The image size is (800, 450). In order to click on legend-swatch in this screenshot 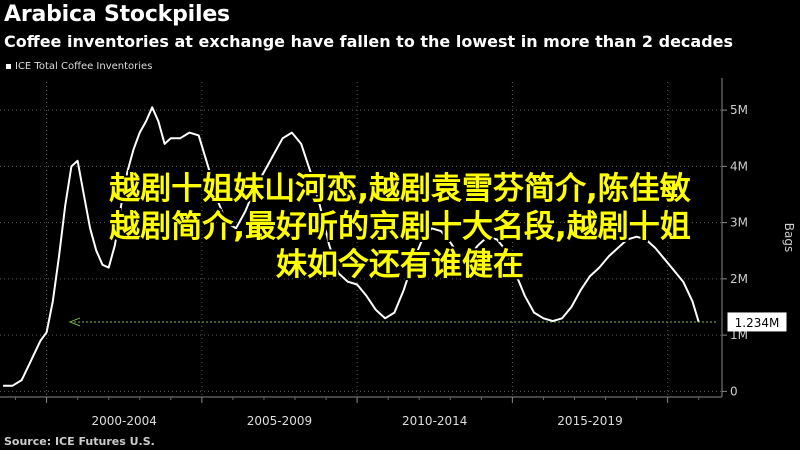, I will do `click(8, 66)`.